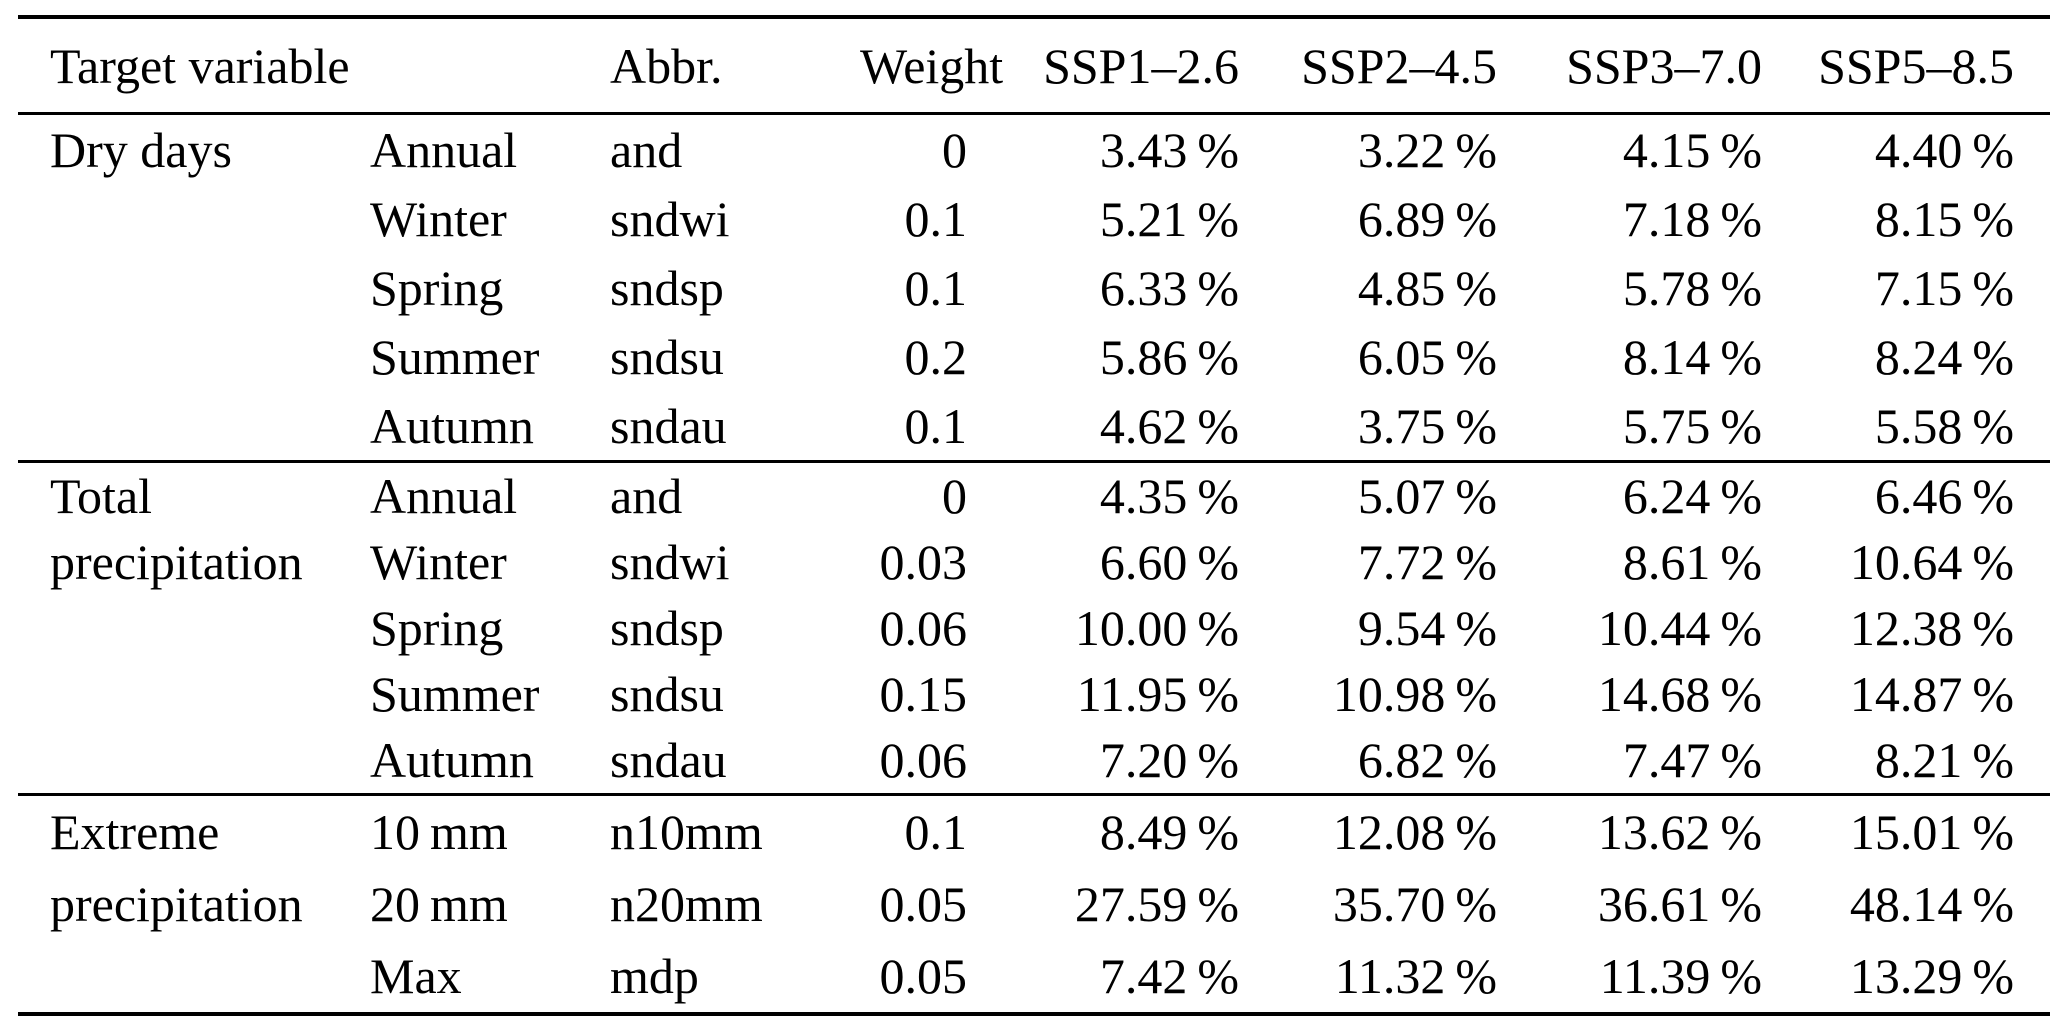  What do you see at coordinates (200, 65) in the screenshot?
I see `header-target-variable: Target variable` at bounding box center [200, 65].